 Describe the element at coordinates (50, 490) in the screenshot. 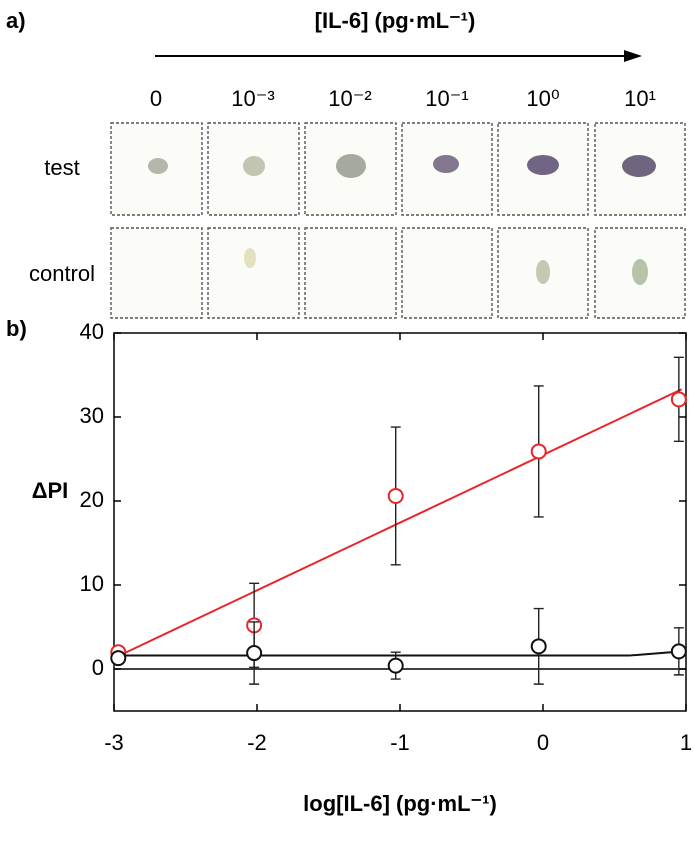

I see `y-axis-label: ΔPI` at that location.